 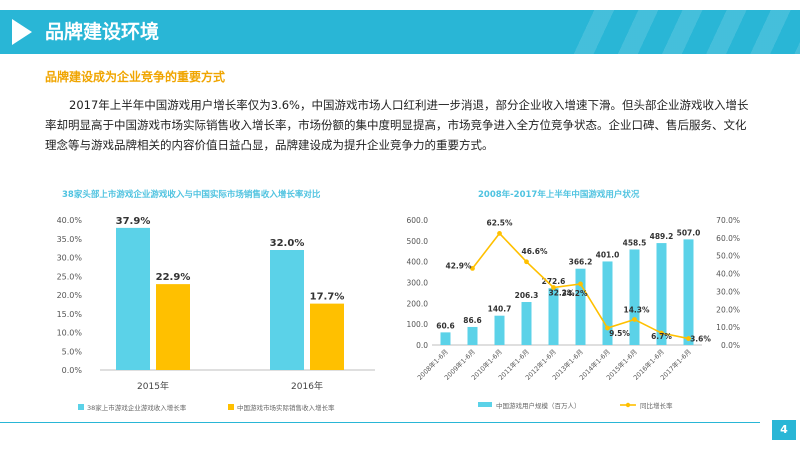 I want to click on chart2-y-left-tick: 300.0, so click(x=418, y=283).